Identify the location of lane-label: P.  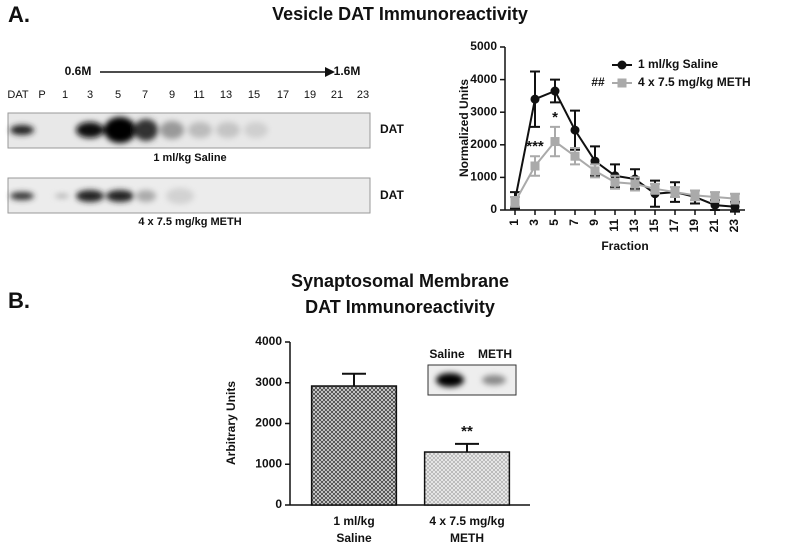
(41, 95).